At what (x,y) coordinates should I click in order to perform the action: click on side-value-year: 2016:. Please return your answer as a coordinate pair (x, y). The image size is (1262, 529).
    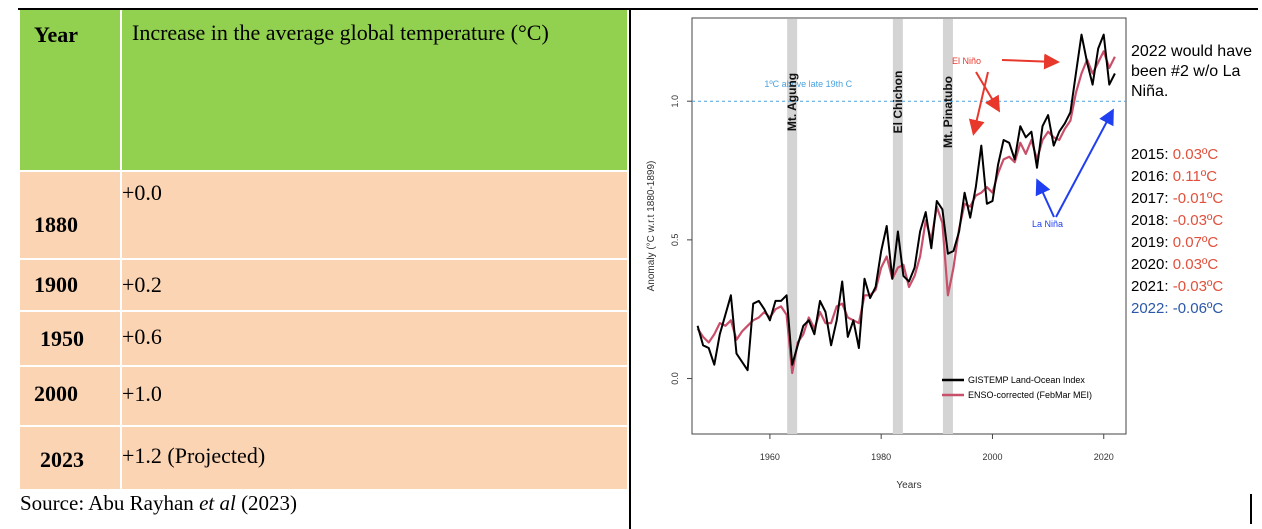
    Looking at the image, I should click on (1152, 176).